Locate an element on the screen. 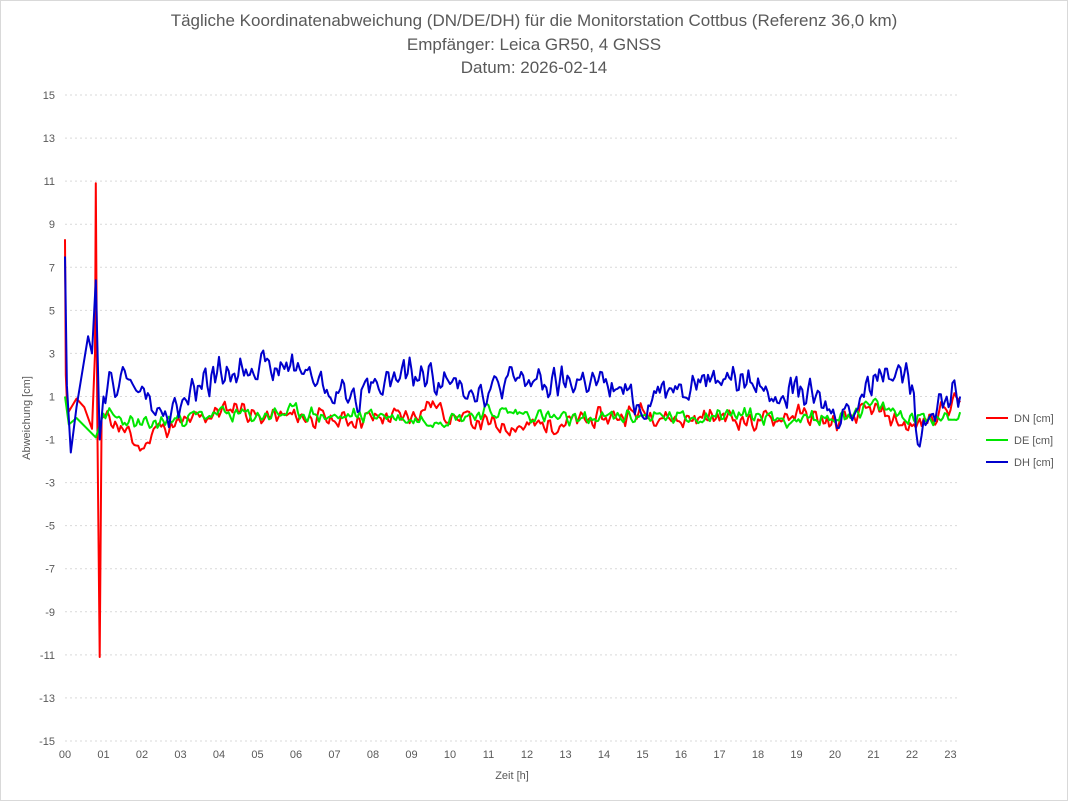 The width and height of the screenshot is (1068, 801). y-tick-label: -9 is located at coordinates (50, 613).